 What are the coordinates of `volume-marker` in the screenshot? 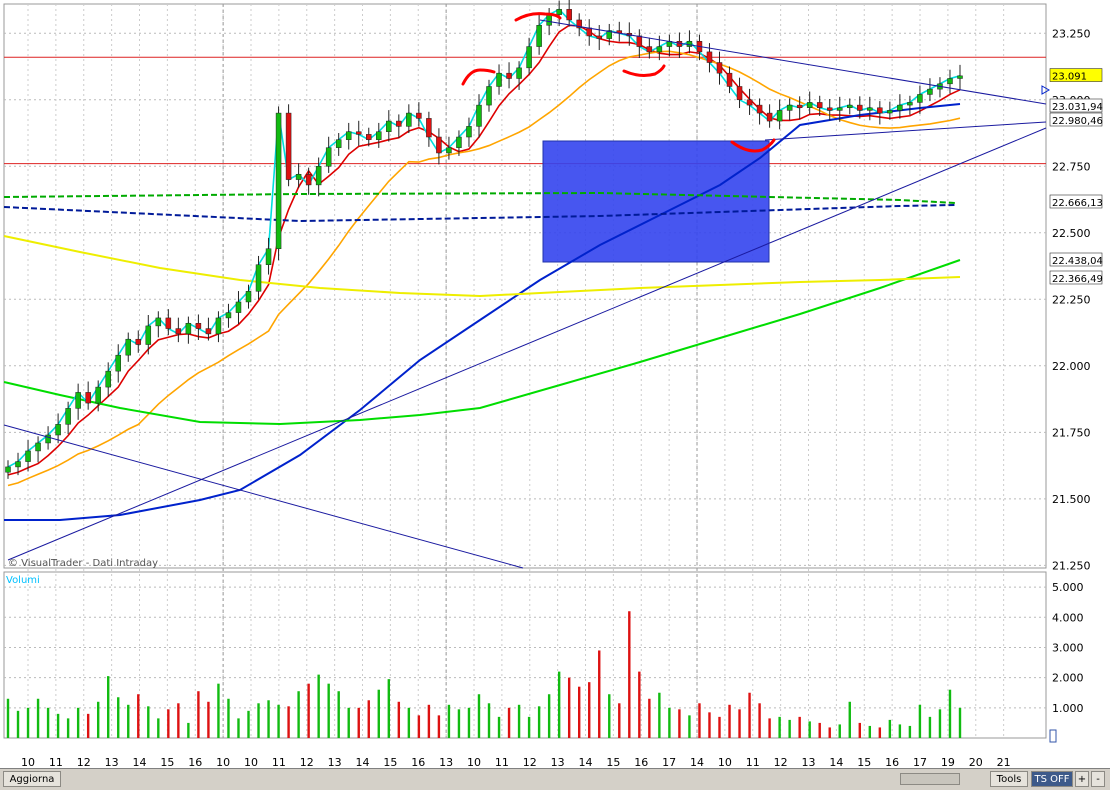 It's located at (1053, 736).